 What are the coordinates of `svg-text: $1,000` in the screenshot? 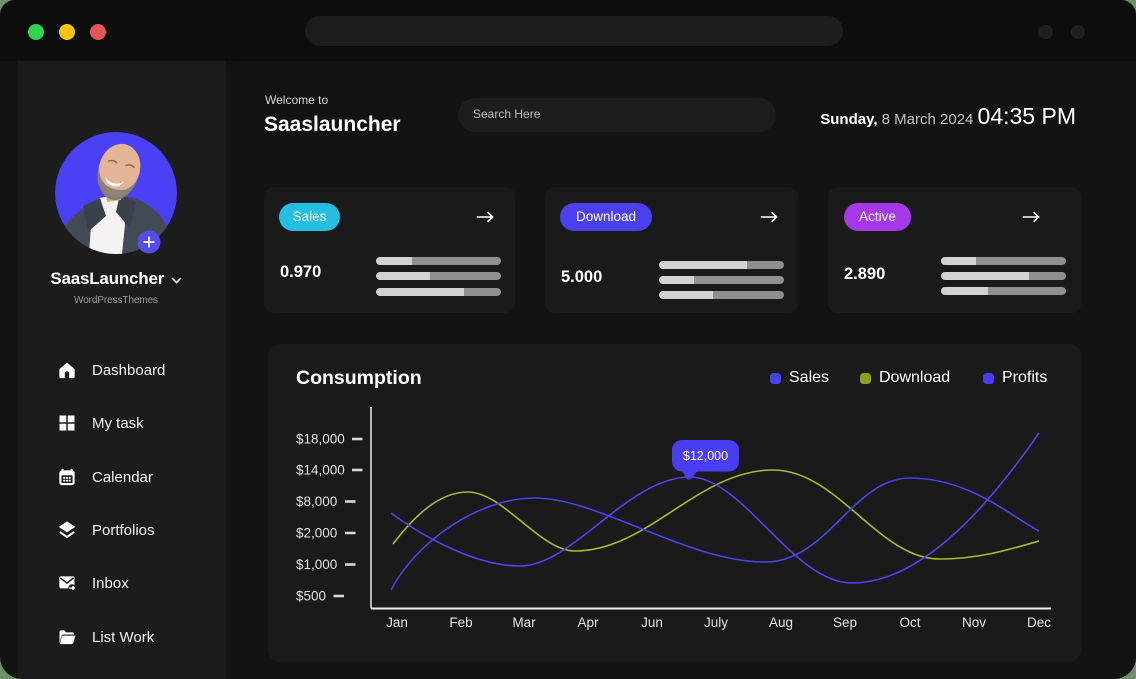 It's located at (316, 564).